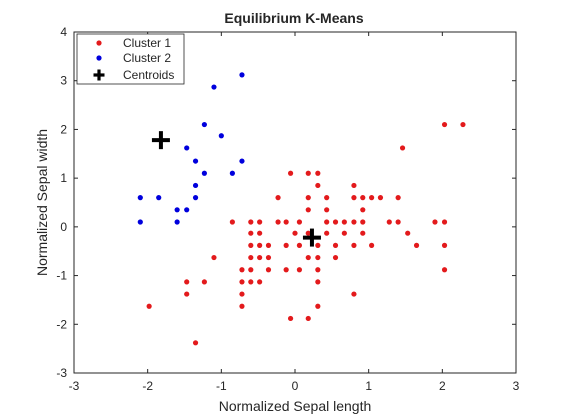 This screenshot has height=420, width=570. What do you see at coordinates (221, 386) in the screenshot?
I see `x-tick-label: -1` at bounding box center [221, 386].